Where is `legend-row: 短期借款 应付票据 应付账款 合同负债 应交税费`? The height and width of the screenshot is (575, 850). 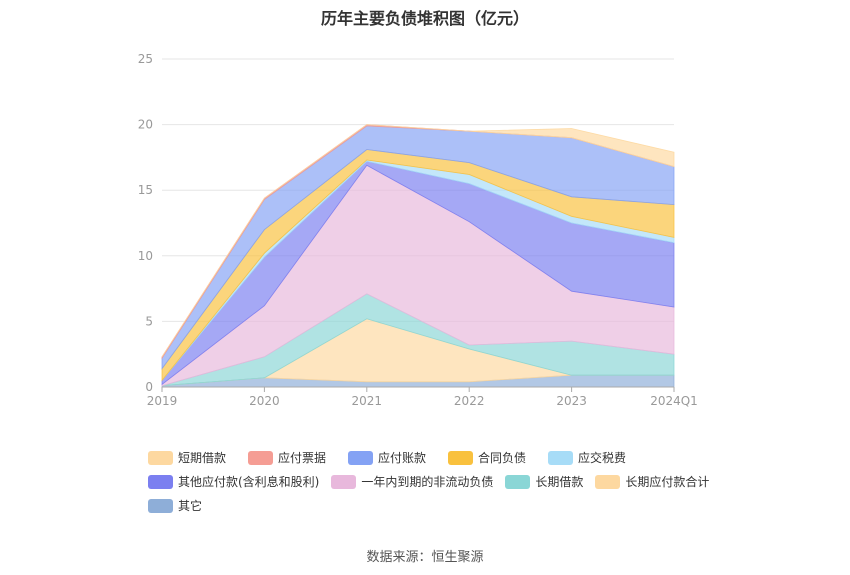 legend-row: 短期借款 应付票据 应付账款 合同负债 应交税费 is located at coordinates (448, 457).